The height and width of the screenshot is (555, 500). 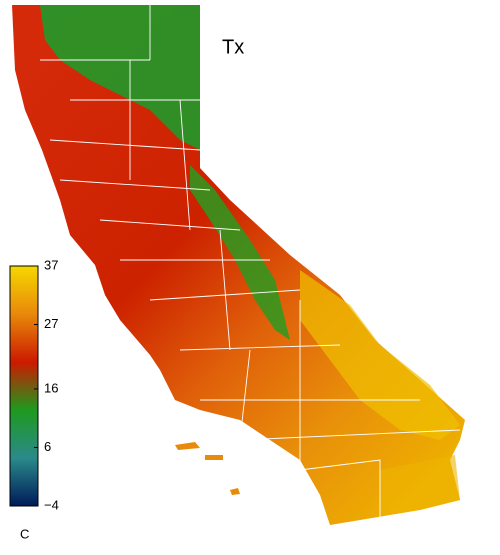 What do you see at coordinates (51, 323) in the screenshot?
I see `colorbar-tick-label: 27` at bounding box center [51, 323].